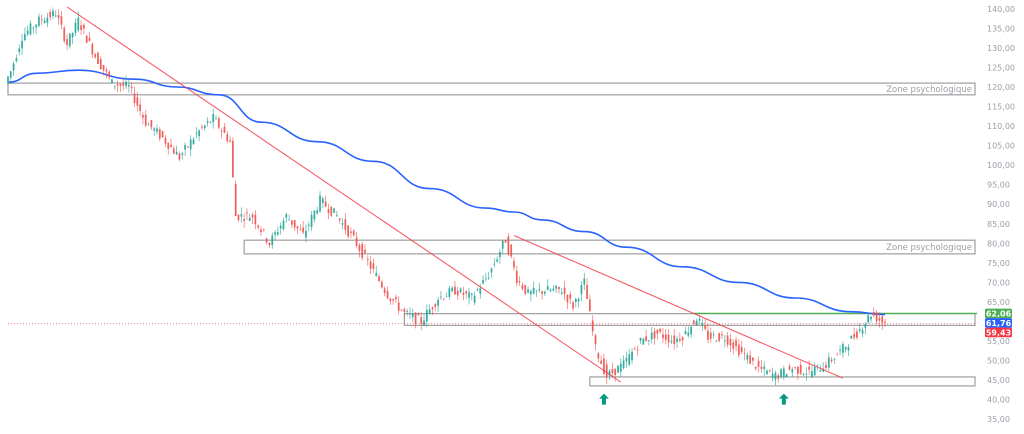  I want to click on price-tick-label: 105,00, so click(1001, 146).